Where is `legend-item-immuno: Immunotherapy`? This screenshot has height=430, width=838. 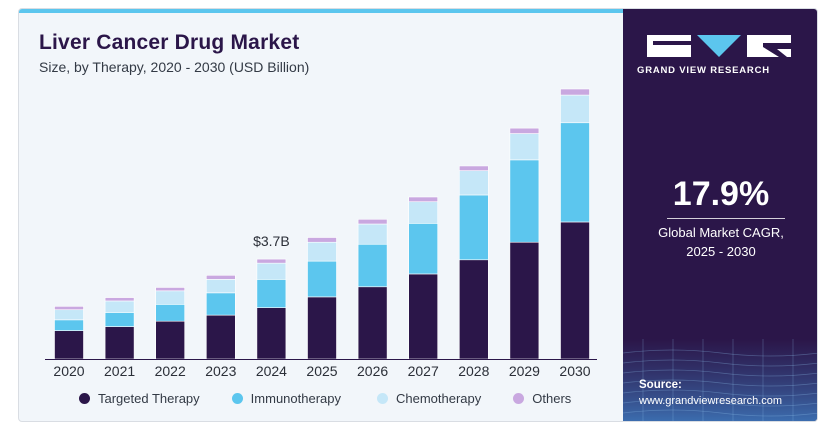
legend-item-immuno: Immunotherapy is located at coordinates (286, 398).